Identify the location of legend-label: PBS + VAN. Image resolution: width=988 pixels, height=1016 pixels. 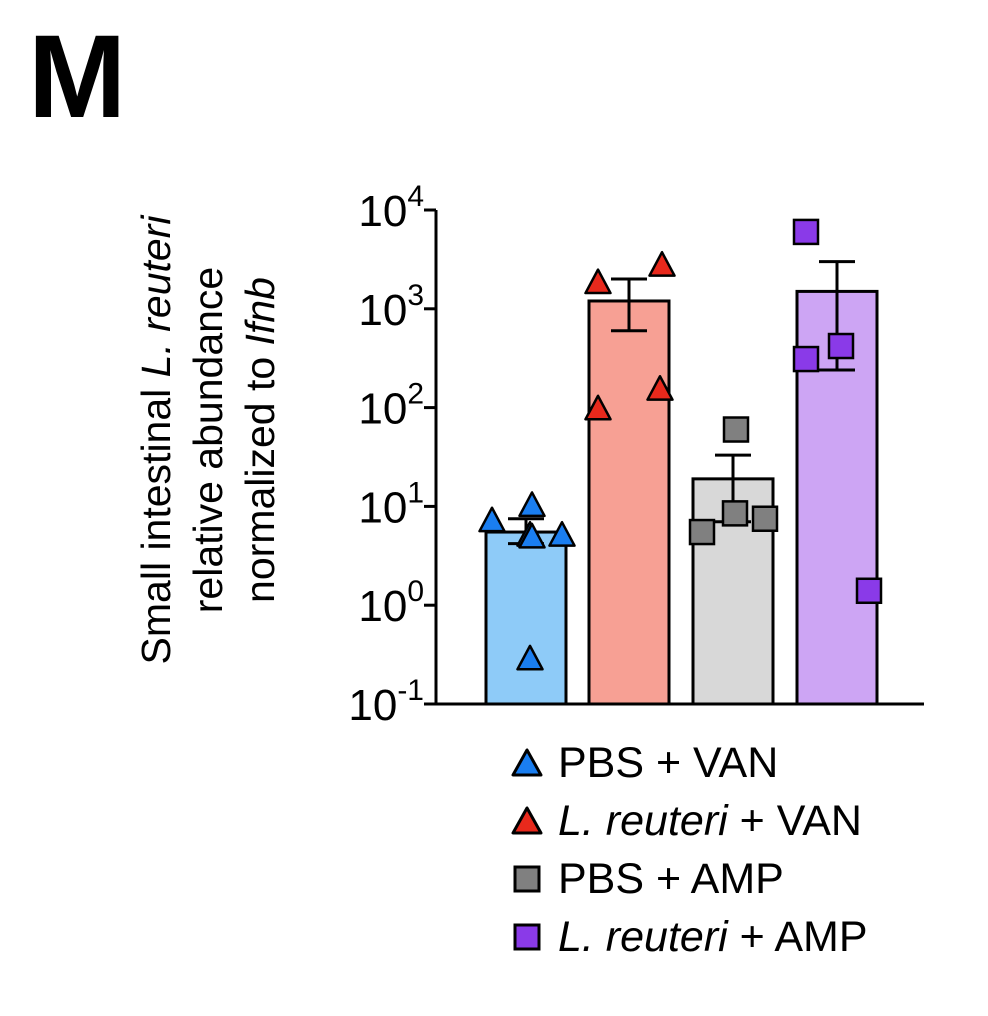
(668, 762).